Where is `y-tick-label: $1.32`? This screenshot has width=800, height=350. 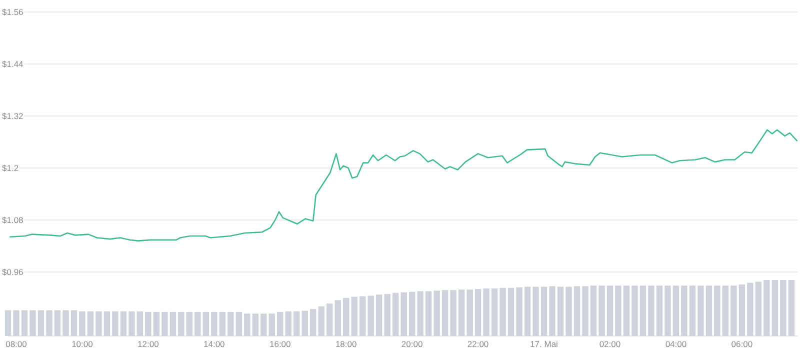
y-tick-label: $1.32 is located at coordinates (13, 116).